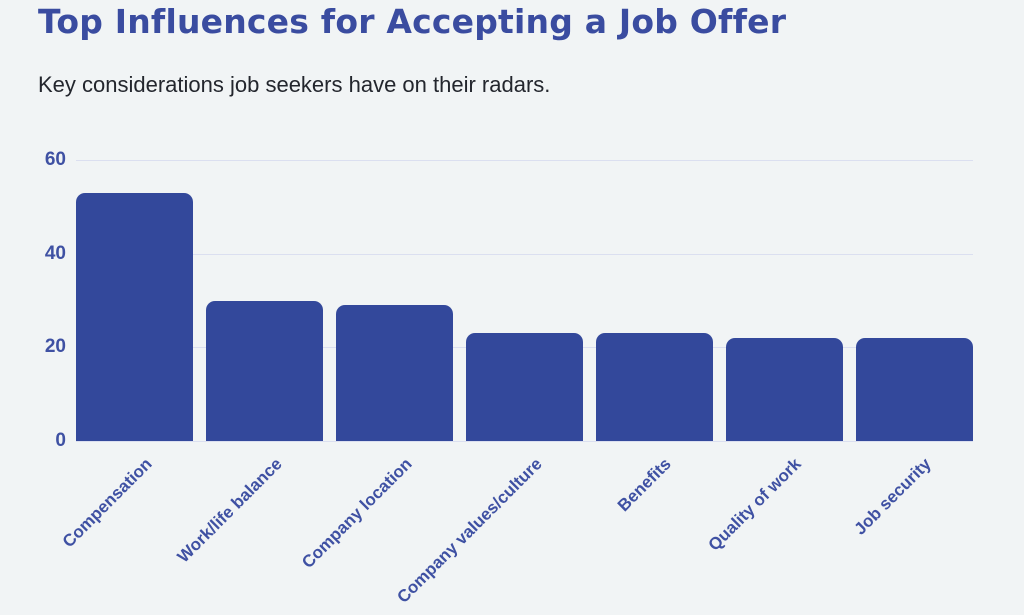 This screenshot has width=1024, height=615. I want to click on y-axis-tick-label: 60, so click(55, 159).